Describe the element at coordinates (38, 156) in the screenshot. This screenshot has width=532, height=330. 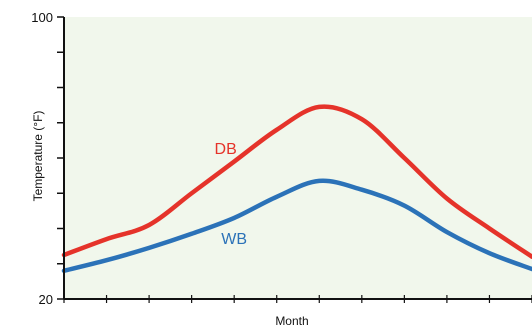
I see `y-axis-title: Temperature (°F)` at that location.